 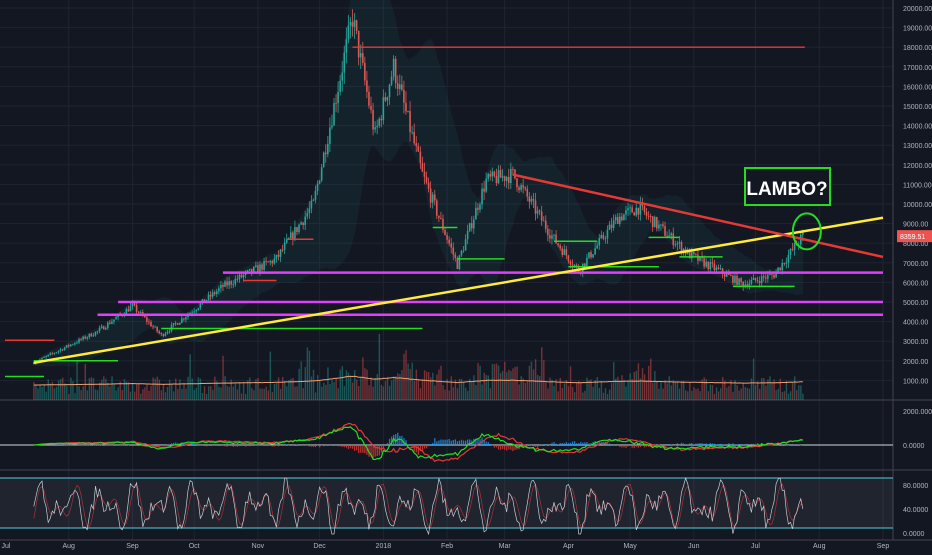 What do you see at coordinates (194, 546) in the screenshot?
I see `time-tick-label: Oct` at bounding box center [194, 546].